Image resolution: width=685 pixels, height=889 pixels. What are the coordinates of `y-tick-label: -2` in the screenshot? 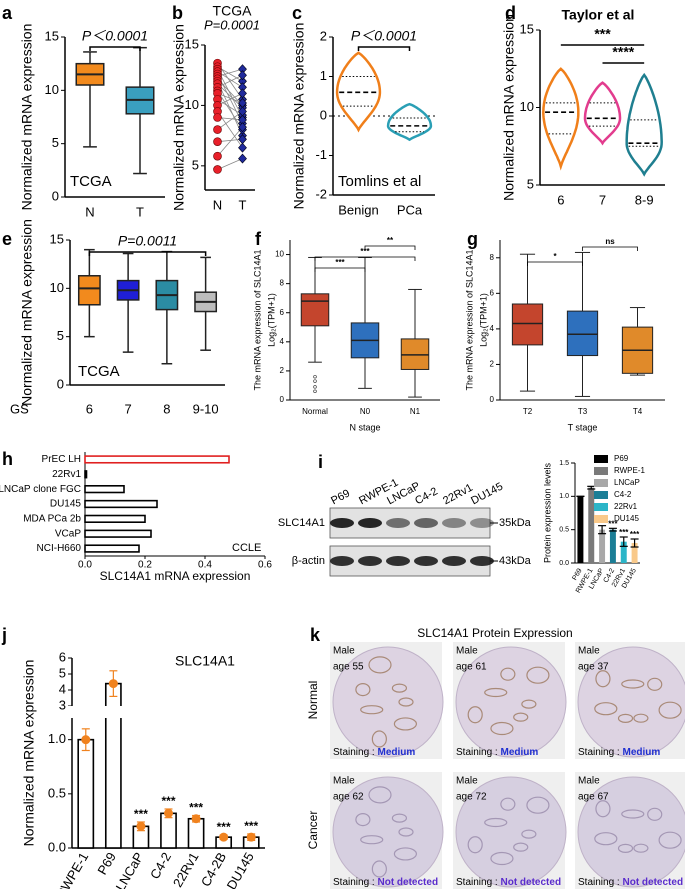 It's located at (321, 193).